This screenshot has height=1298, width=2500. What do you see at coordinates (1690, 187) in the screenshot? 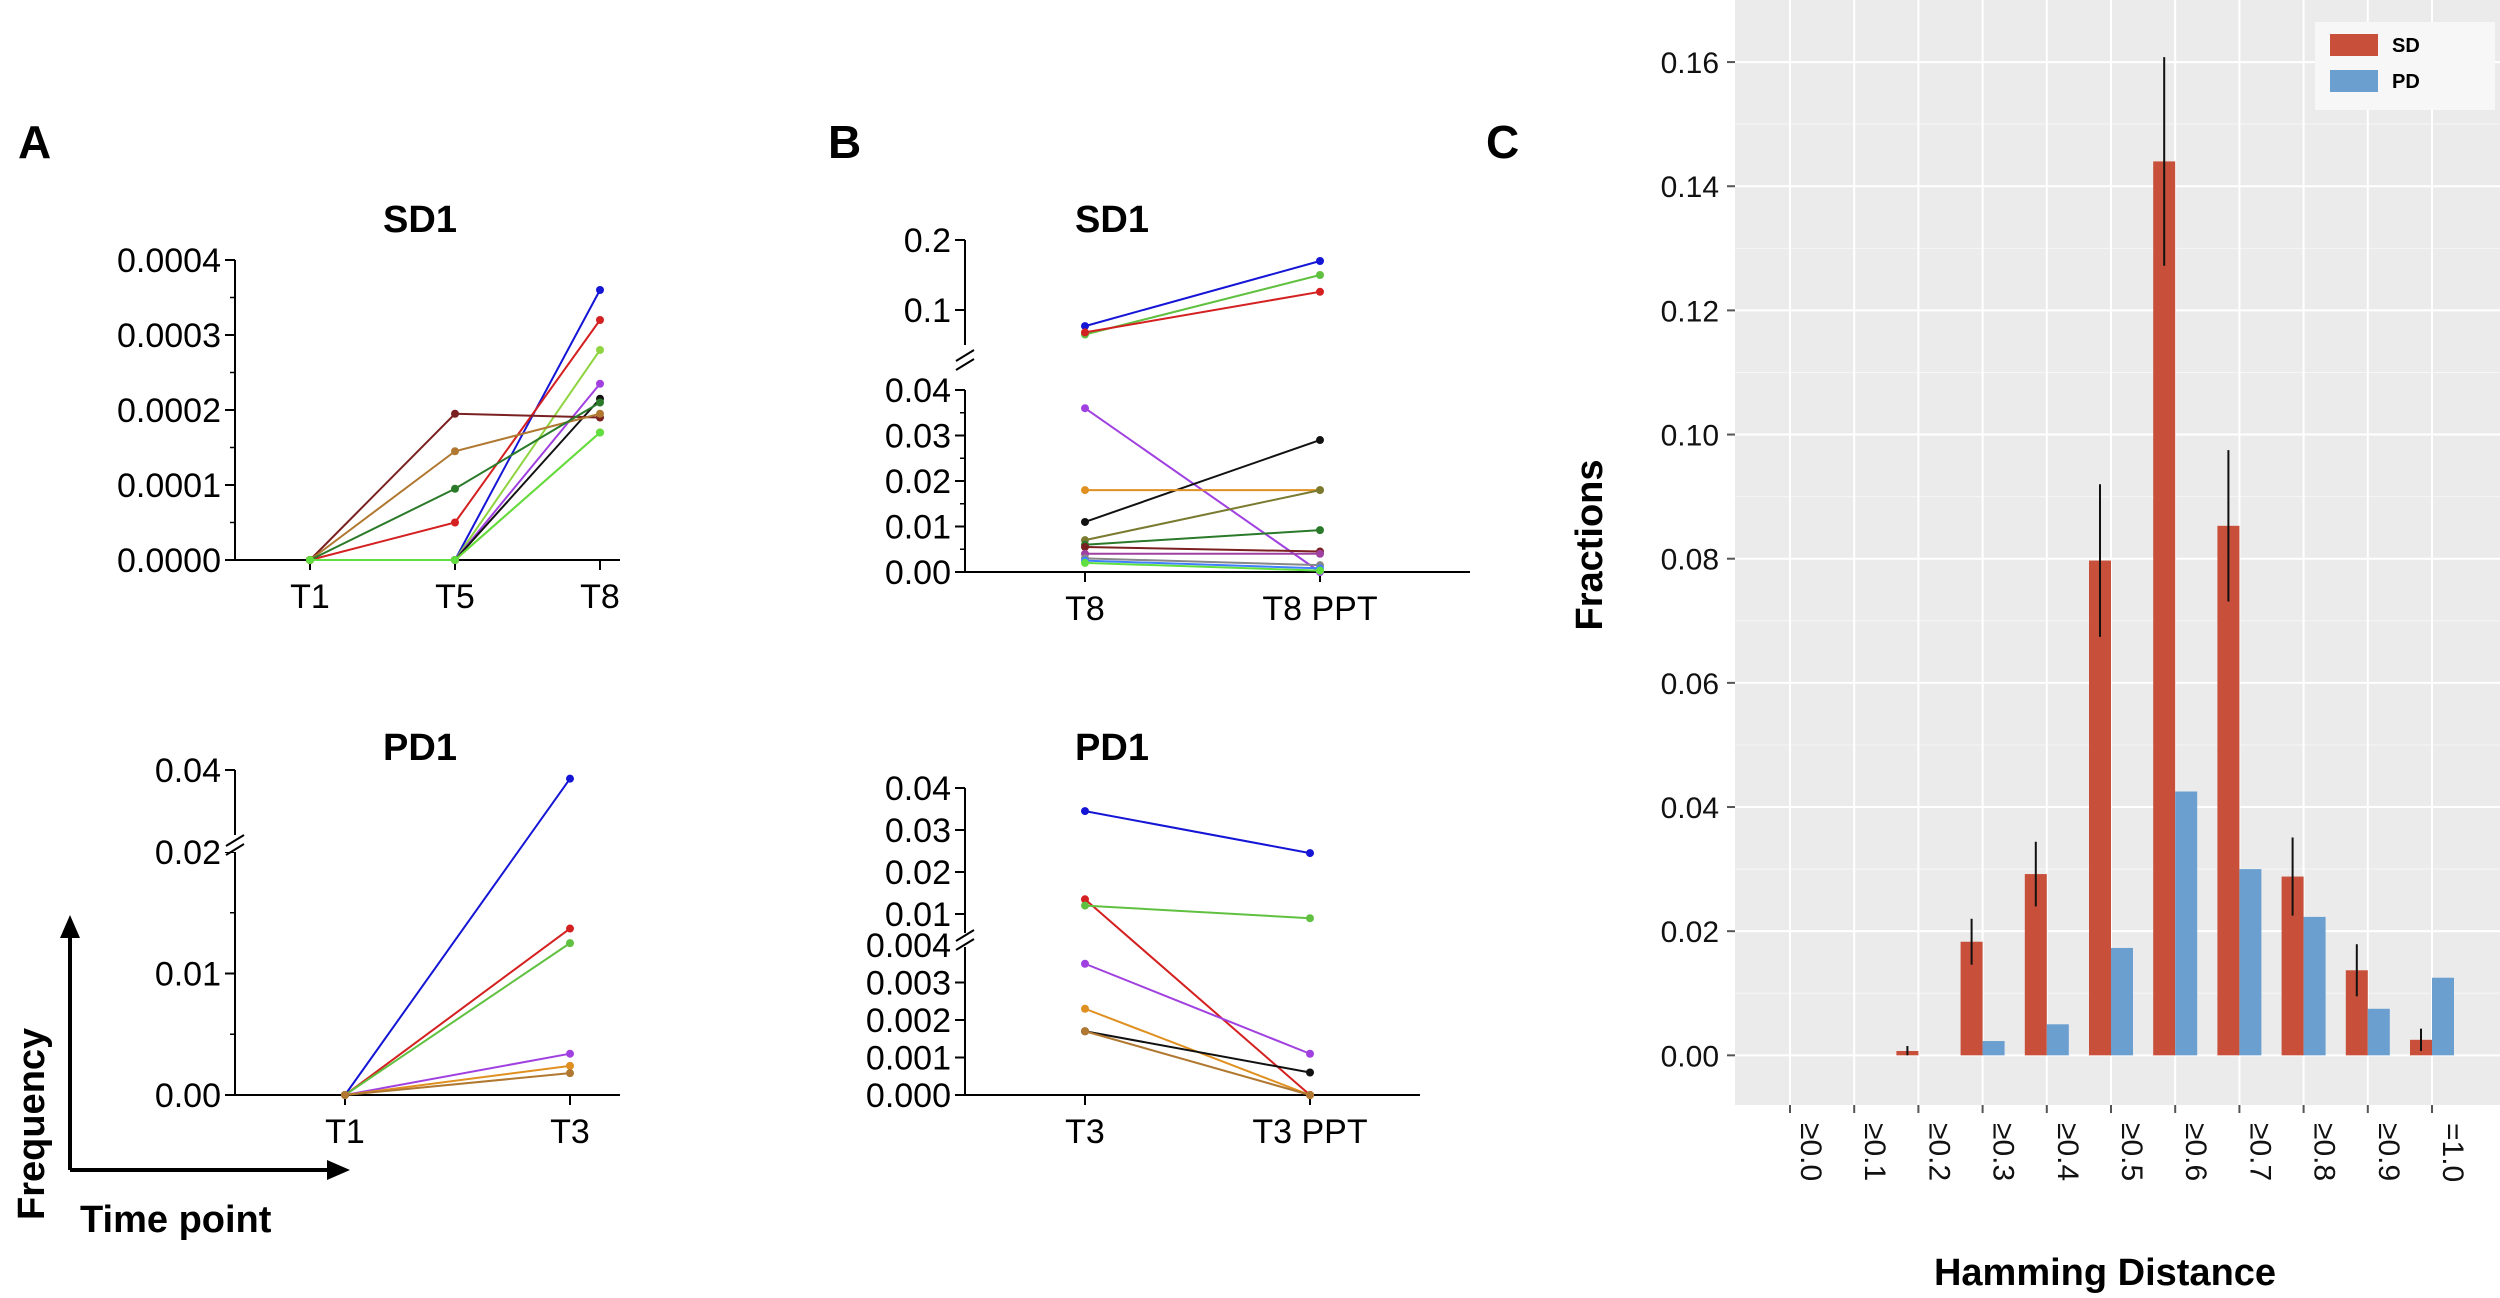
I see `y-tick-label: 0.14` at bounding box center [1690, 187].